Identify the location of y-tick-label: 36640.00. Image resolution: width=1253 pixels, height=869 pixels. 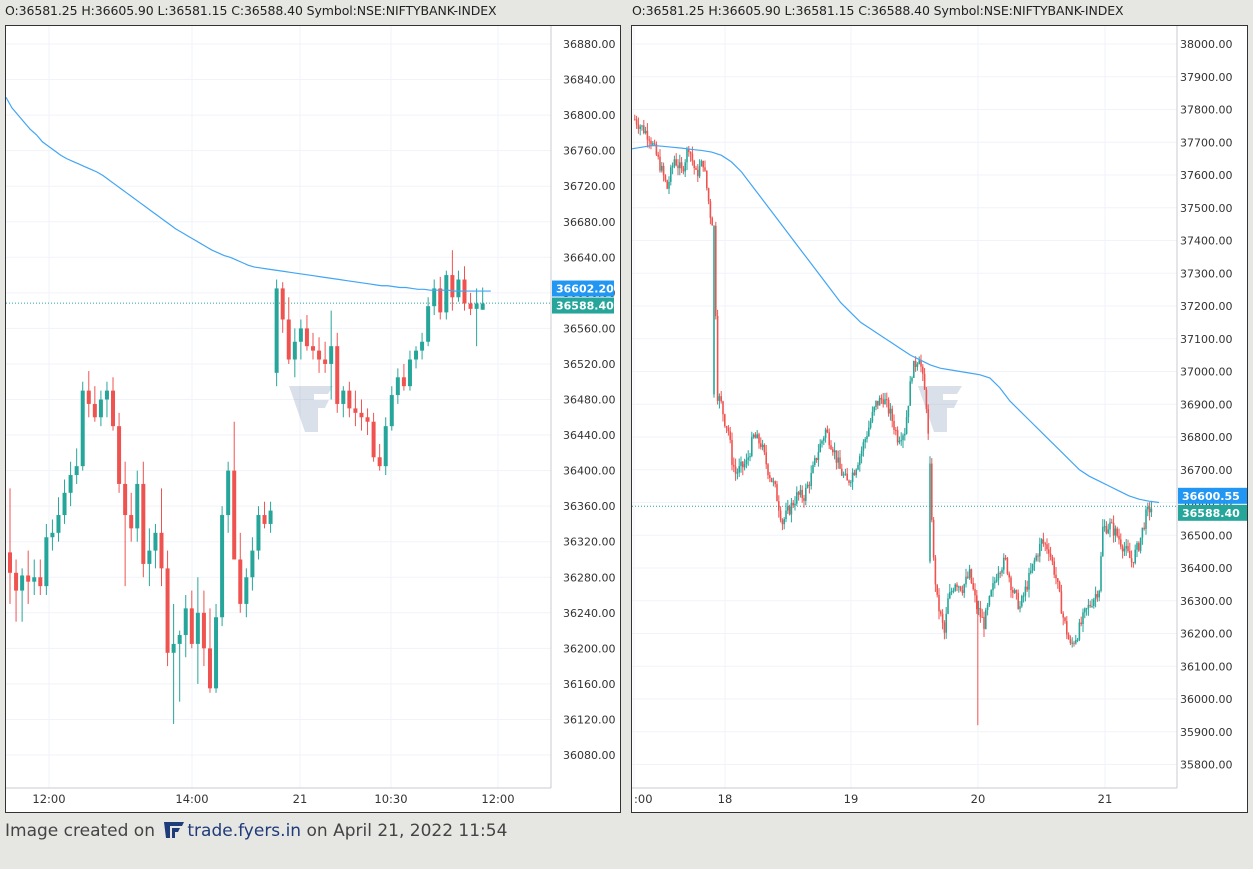
(589, 257).